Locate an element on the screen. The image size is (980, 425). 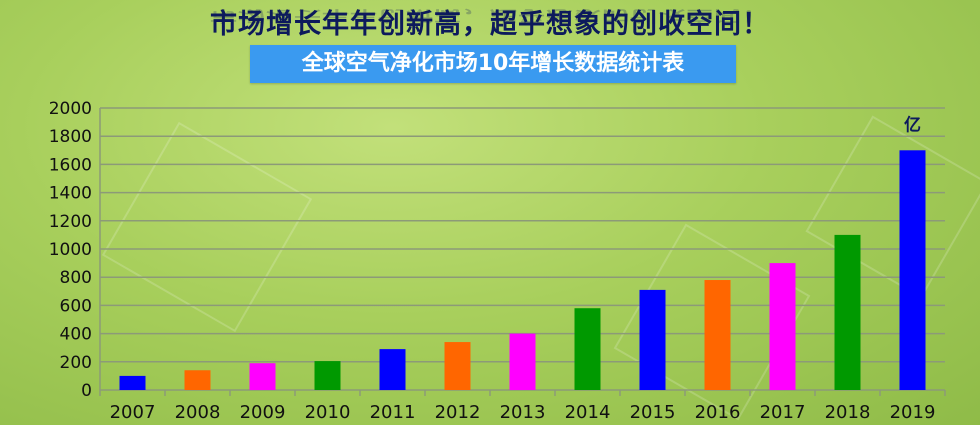
bar-2016 is located at coordinates (717, 335).